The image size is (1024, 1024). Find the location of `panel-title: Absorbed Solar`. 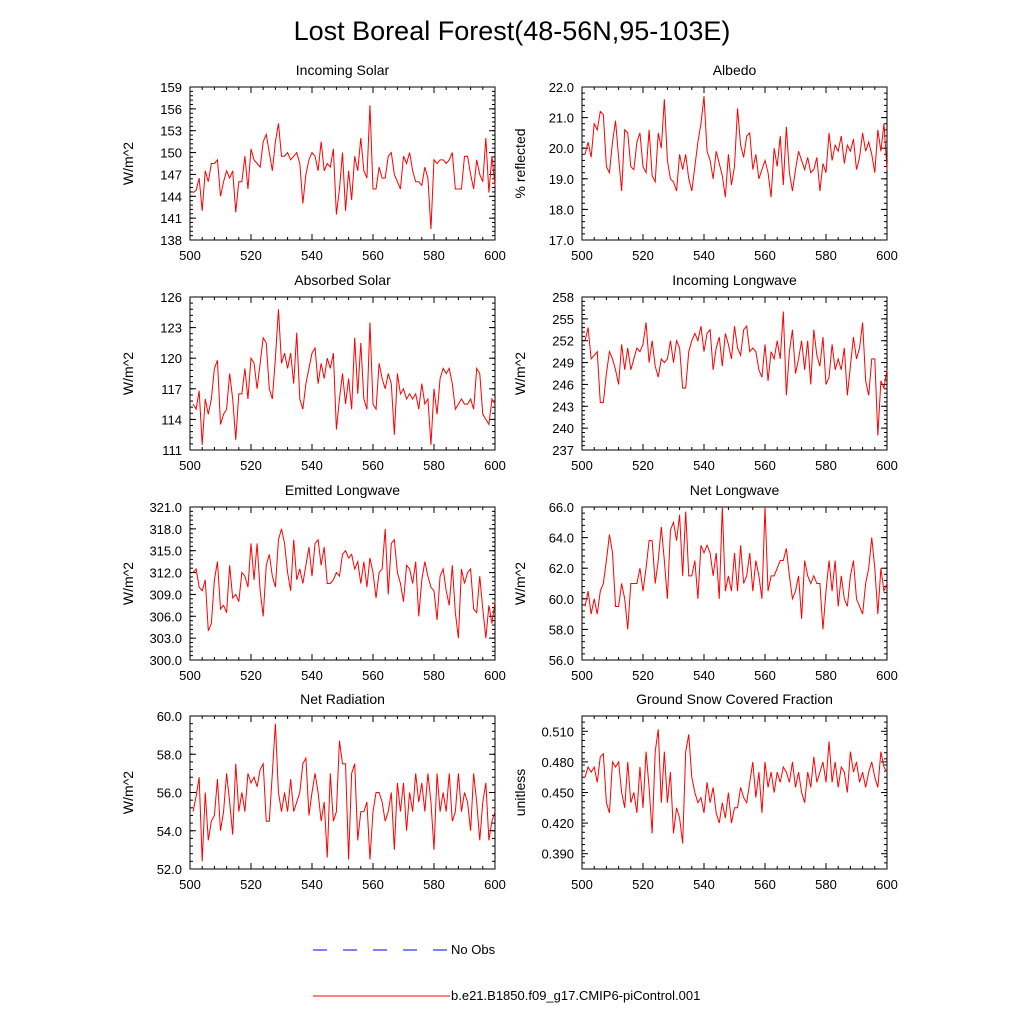

panel-title: Absorbed Solar is located at coordinates (342, 280).